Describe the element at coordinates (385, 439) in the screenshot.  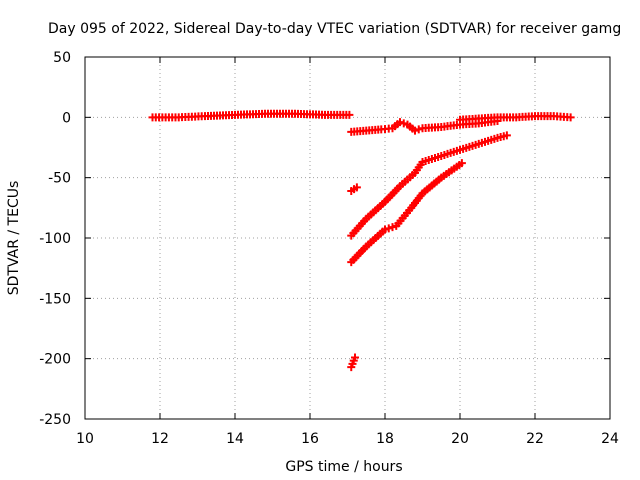
I see `x-tick-label: 18` at that location.